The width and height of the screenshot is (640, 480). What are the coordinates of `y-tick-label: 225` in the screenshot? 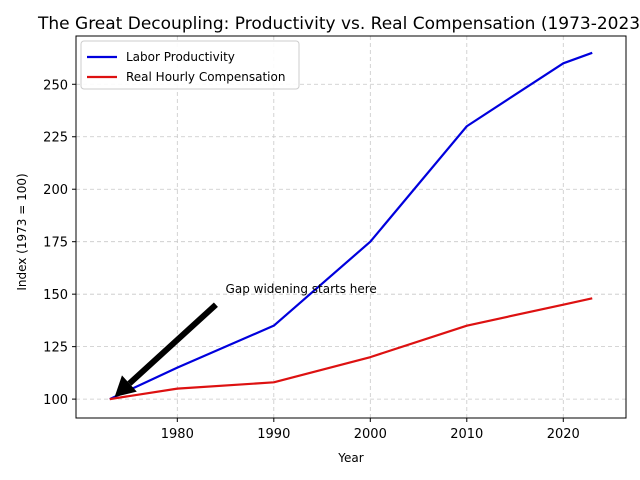 It's located at (55, 138).